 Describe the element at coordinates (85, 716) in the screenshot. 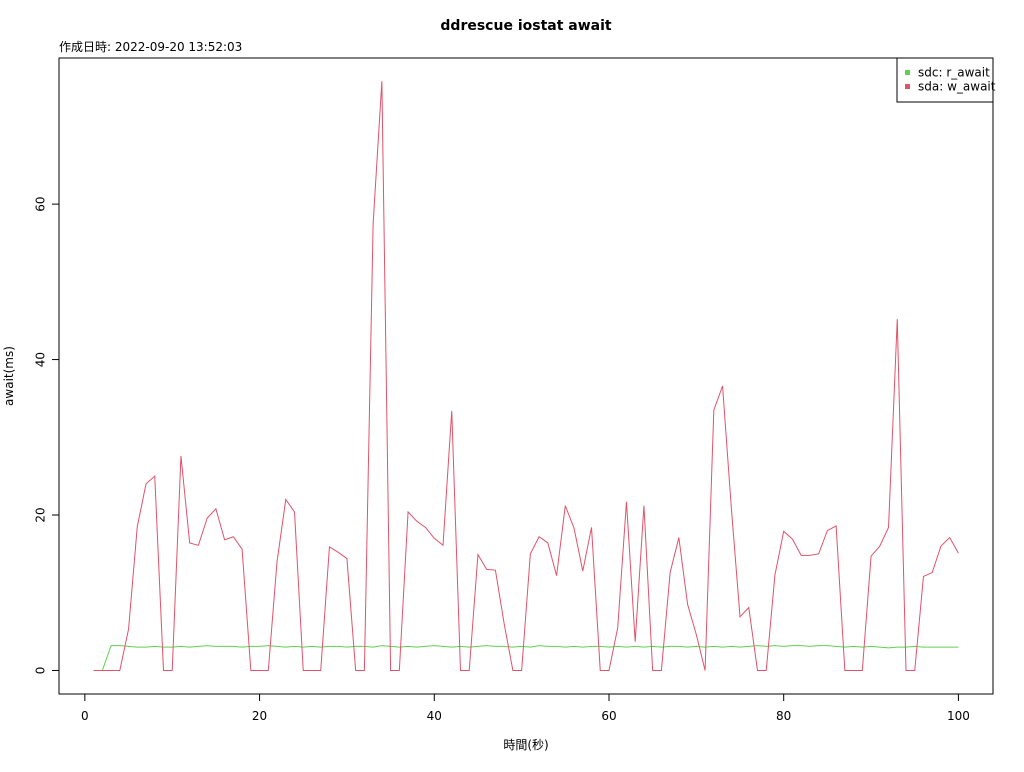

I see `x-tick-label: 0` at that location.